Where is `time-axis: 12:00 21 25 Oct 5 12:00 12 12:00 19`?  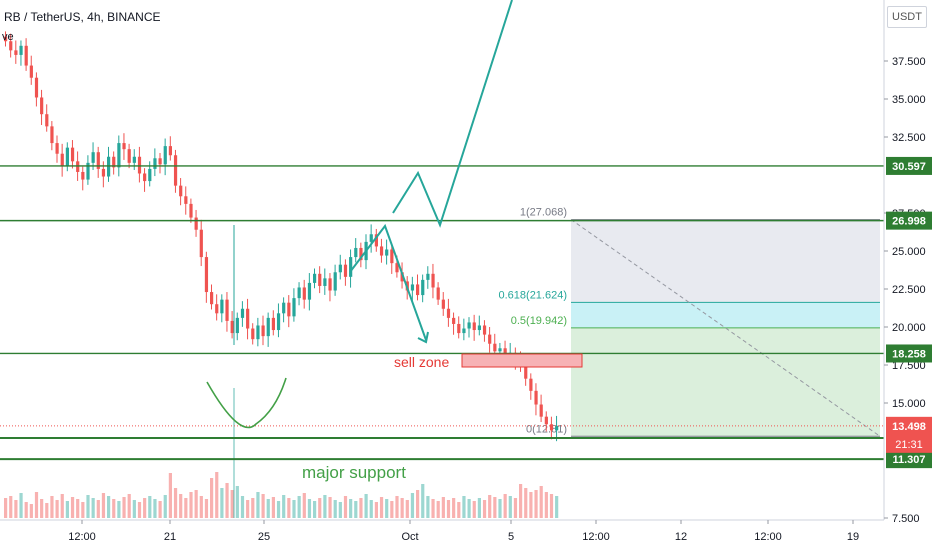
time-axis: 12:00 21 25 Oct 5 12:00 12 12:00 19 is located at coordinates (463, 531).